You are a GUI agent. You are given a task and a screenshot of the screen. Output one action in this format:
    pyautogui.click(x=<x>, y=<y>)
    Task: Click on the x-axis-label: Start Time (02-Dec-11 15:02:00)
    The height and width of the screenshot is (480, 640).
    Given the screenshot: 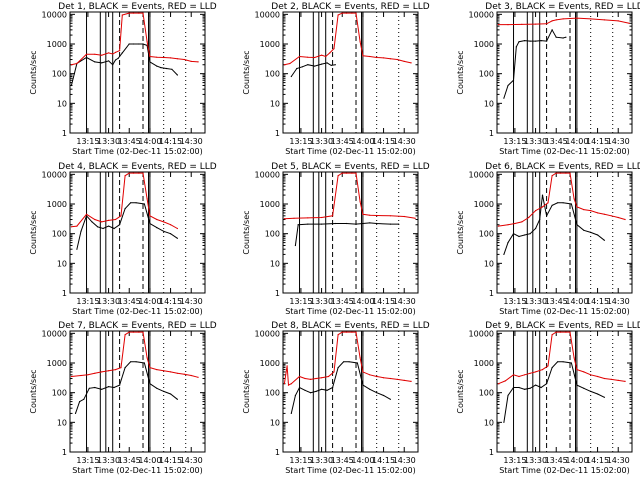 What is the action you would take?
    pyautogui.click(x=350, y=470)
    